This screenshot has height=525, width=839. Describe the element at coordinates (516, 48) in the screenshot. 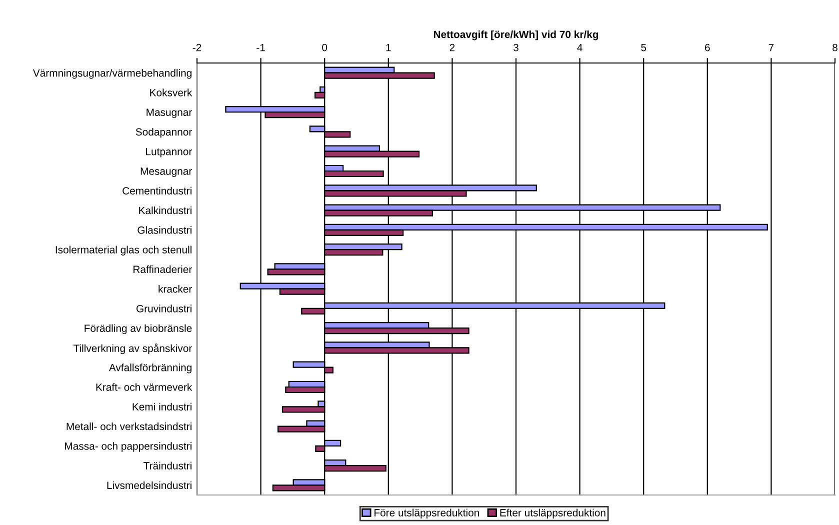

I see `x-tick-label: 3` at that location.